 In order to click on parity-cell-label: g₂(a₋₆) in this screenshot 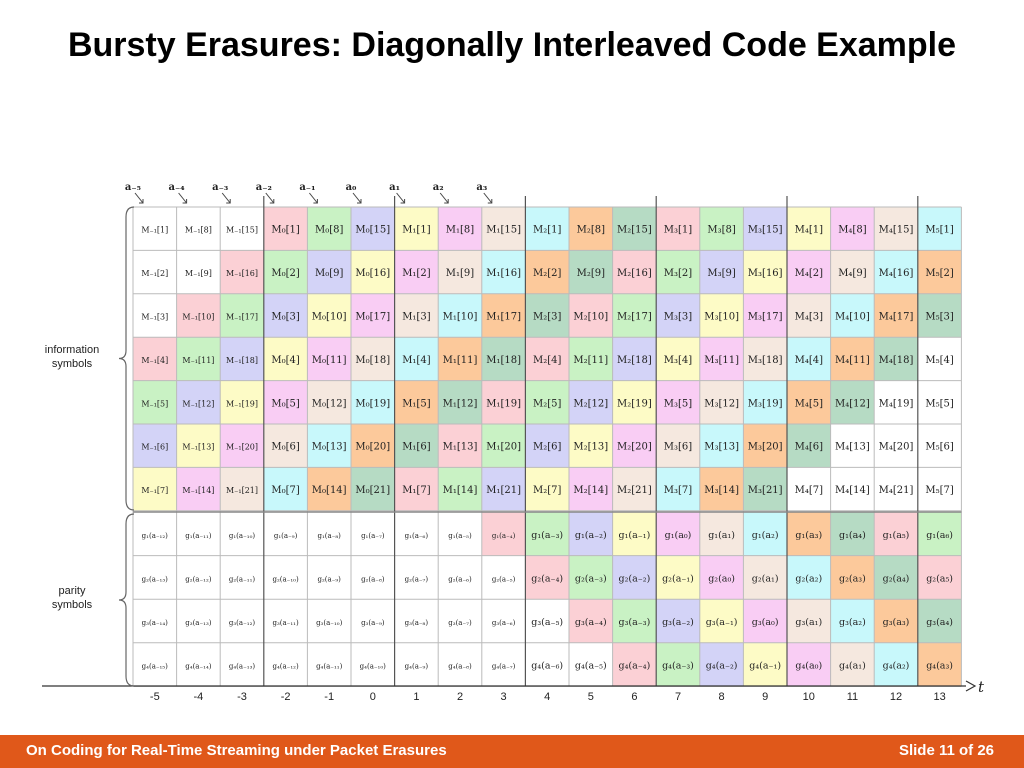, I will do `click(460, 579)`.